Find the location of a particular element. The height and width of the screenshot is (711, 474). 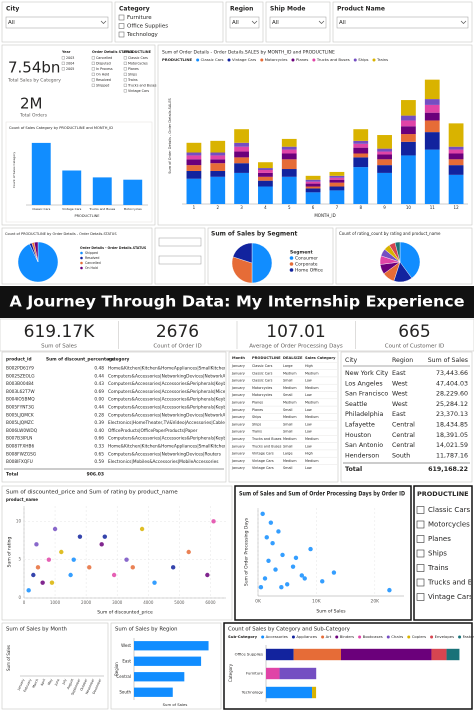

table-cell: Classic Cars is located at coordinates (262, 373).